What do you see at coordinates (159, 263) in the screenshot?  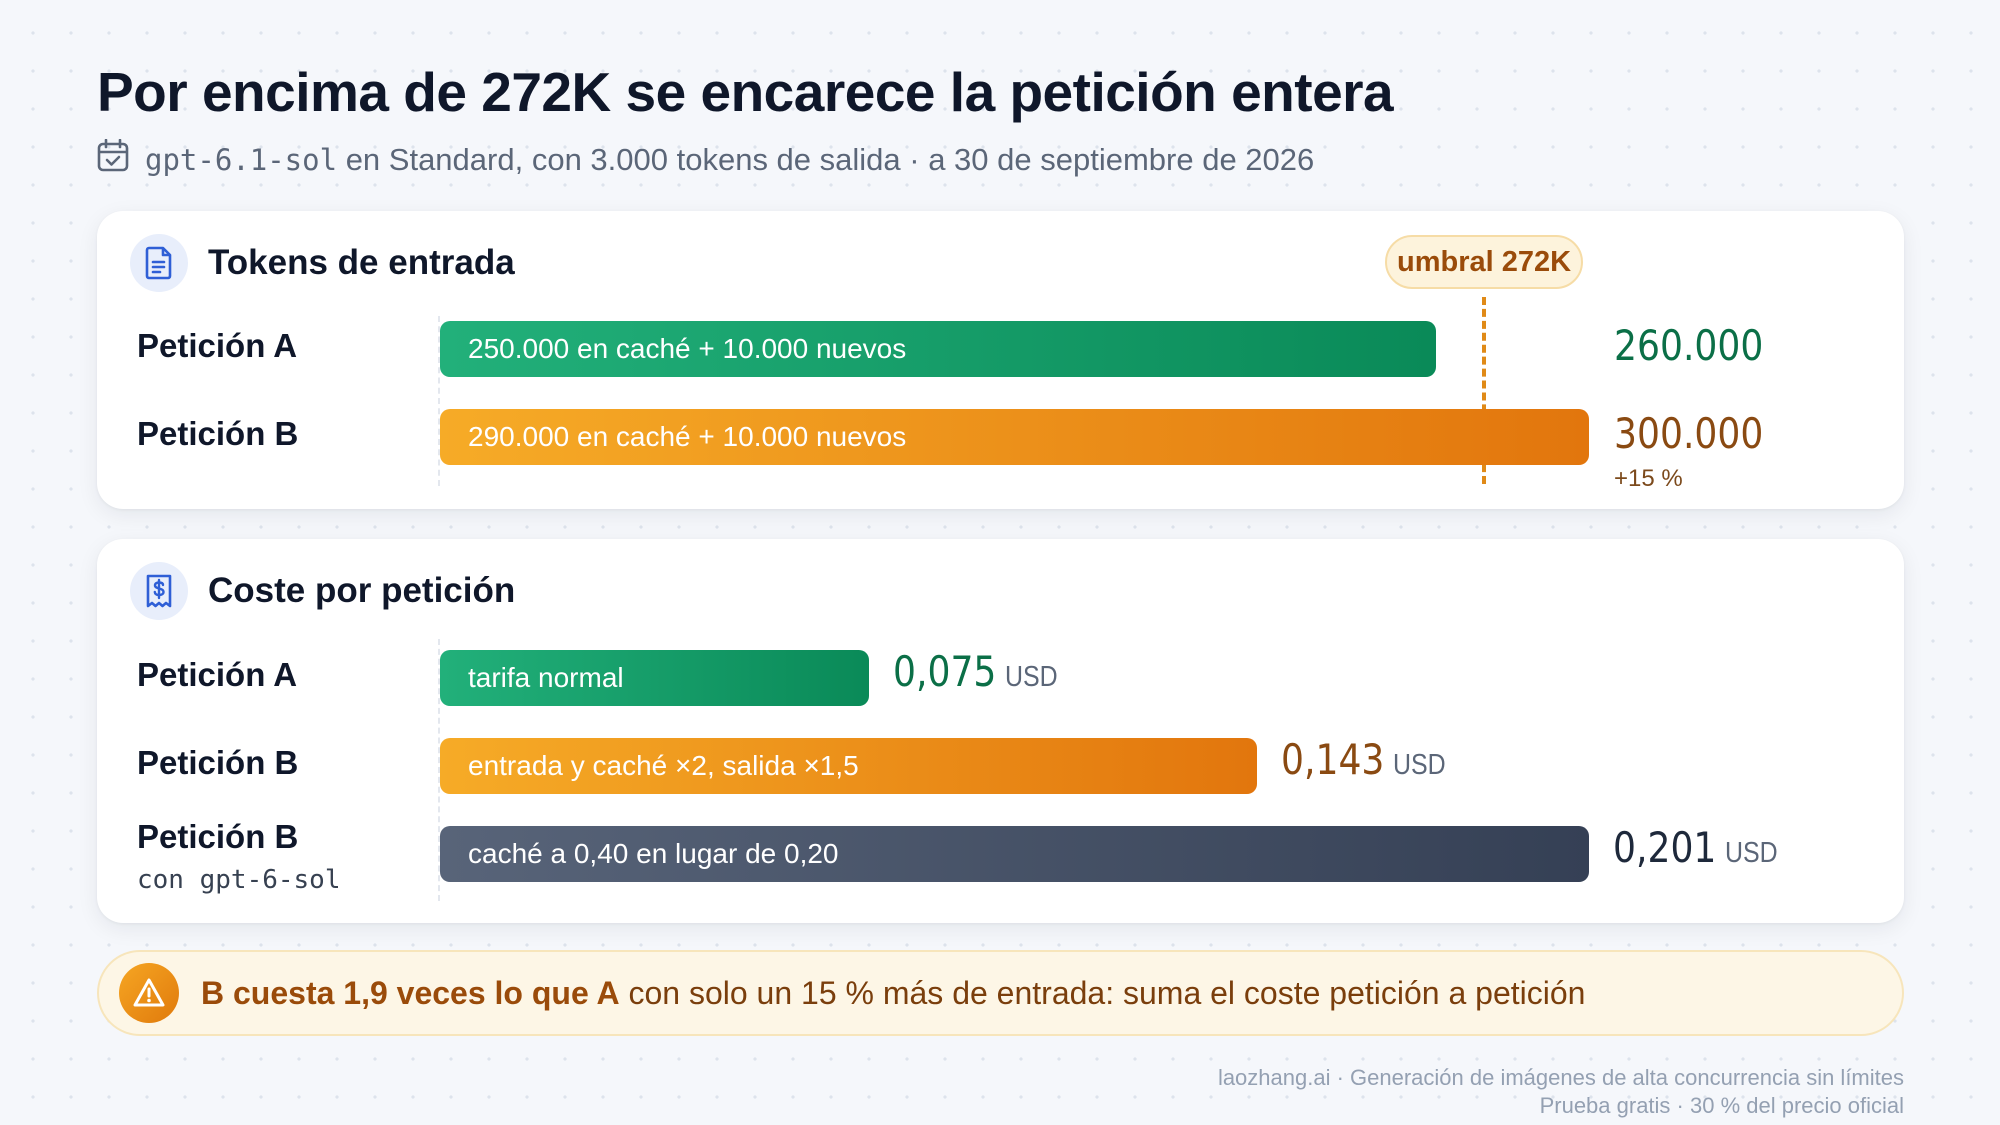 I see `document-icon` at bounding box center [159, 263].